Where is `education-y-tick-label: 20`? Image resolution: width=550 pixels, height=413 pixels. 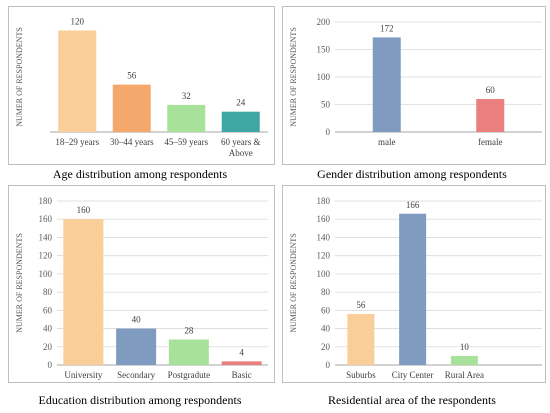 education-y-tick-label: 20 is located at coordinates (48, 347).